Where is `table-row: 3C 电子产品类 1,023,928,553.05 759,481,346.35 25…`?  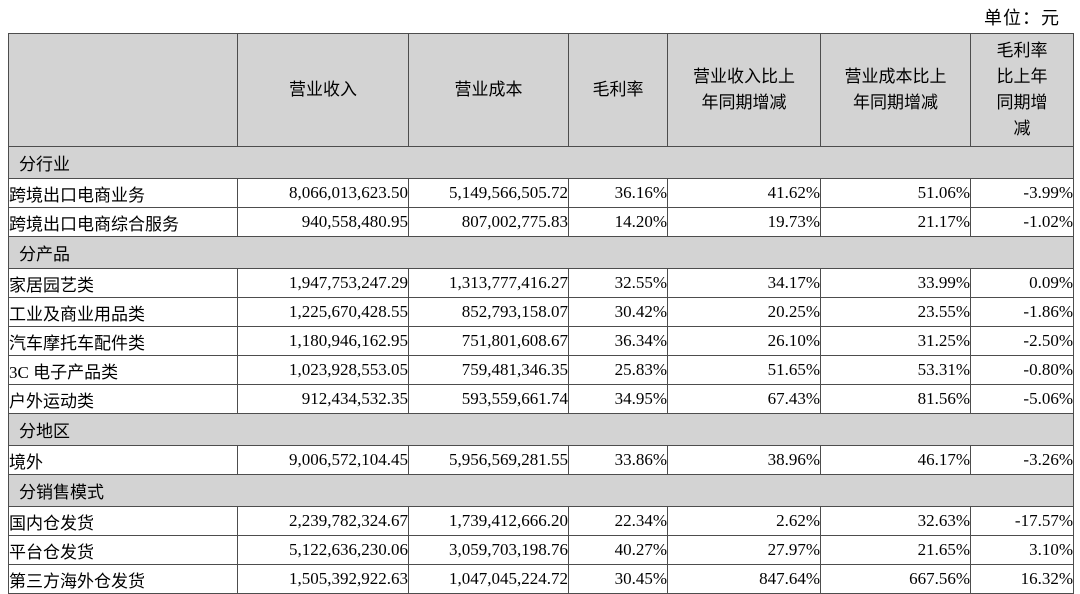
table-row: 3C 电子产品类 1,023,928,553.05 759,481,346.35 25… is located at coordinates (541, 370).